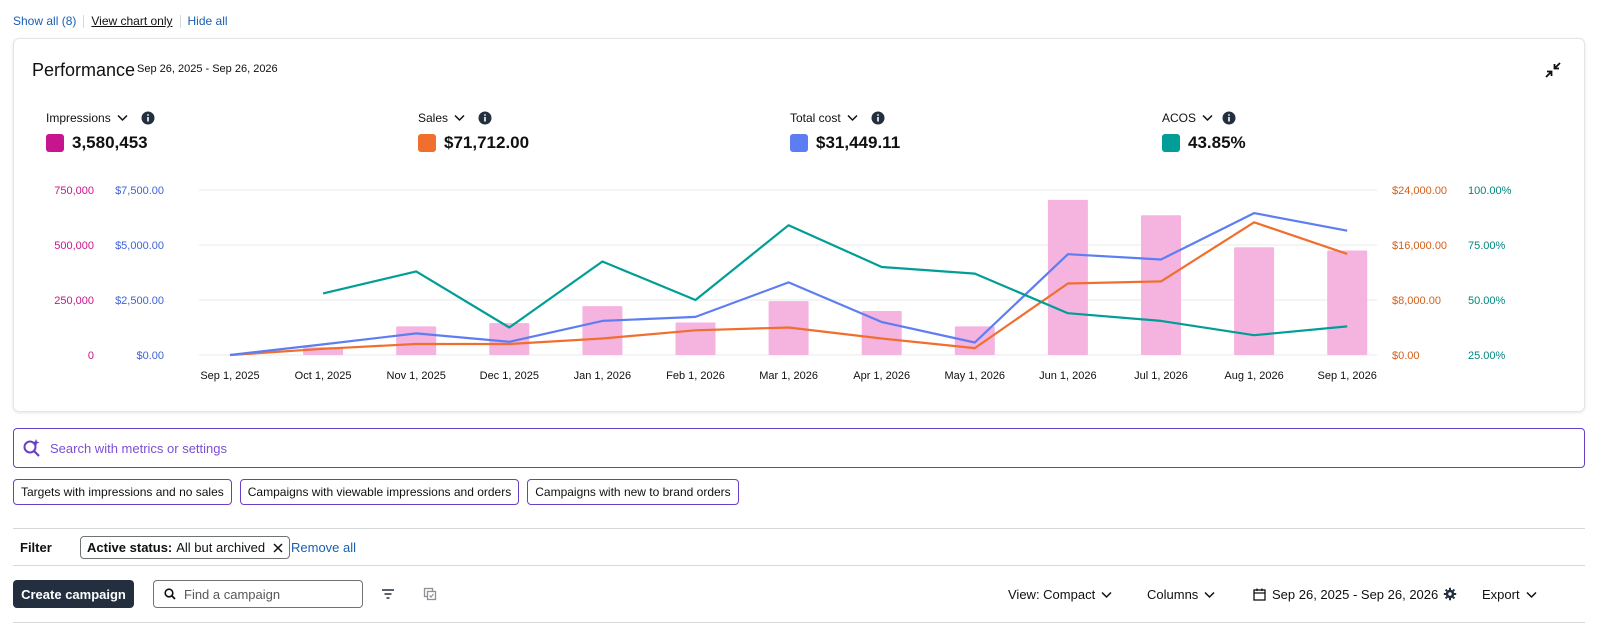 Image resolution: width=1600 pixels, height=639 pixels. Describe the element at coordinates (1204, 118) in the screenshot. I see `metric-selector-acos: ACOS` at that location.